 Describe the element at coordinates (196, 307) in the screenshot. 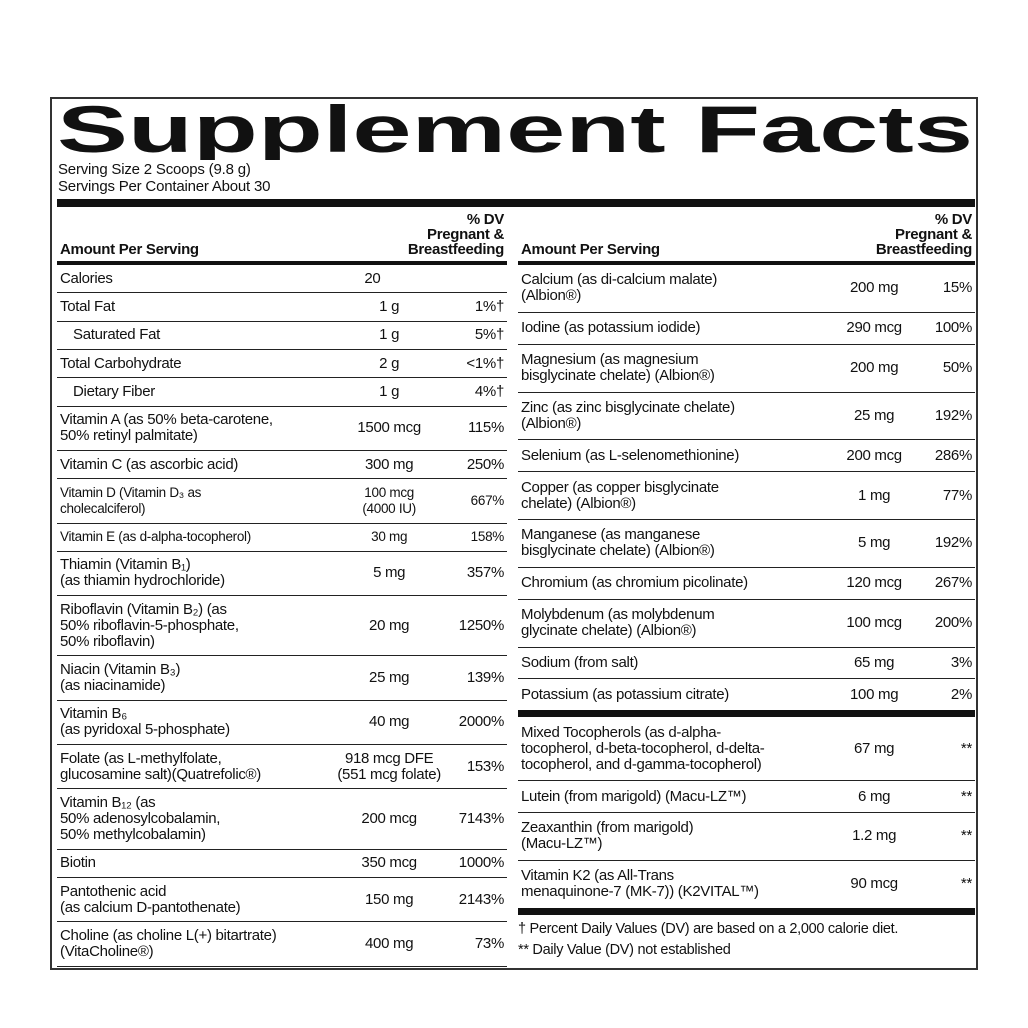

I see `nutrient-name: Total Fat` at that location.